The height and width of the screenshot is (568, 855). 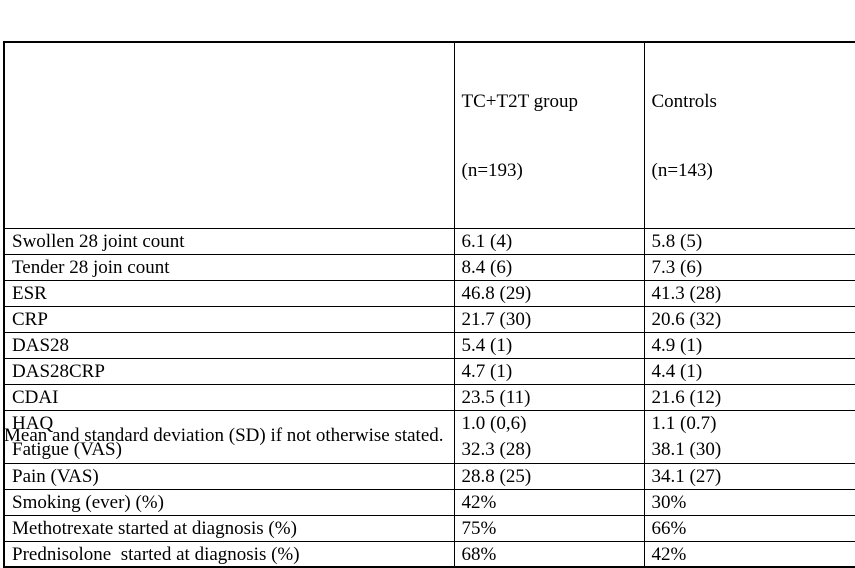 I want to click on tc-t2t-value: 5.4 (1), so click(x=549, y=345).